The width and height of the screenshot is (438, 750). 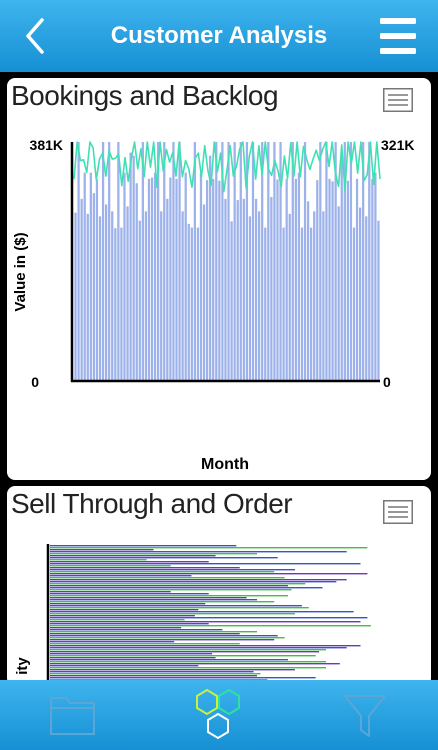 I want to click on hamburger-menu-icon, so click(x=398, y=36).